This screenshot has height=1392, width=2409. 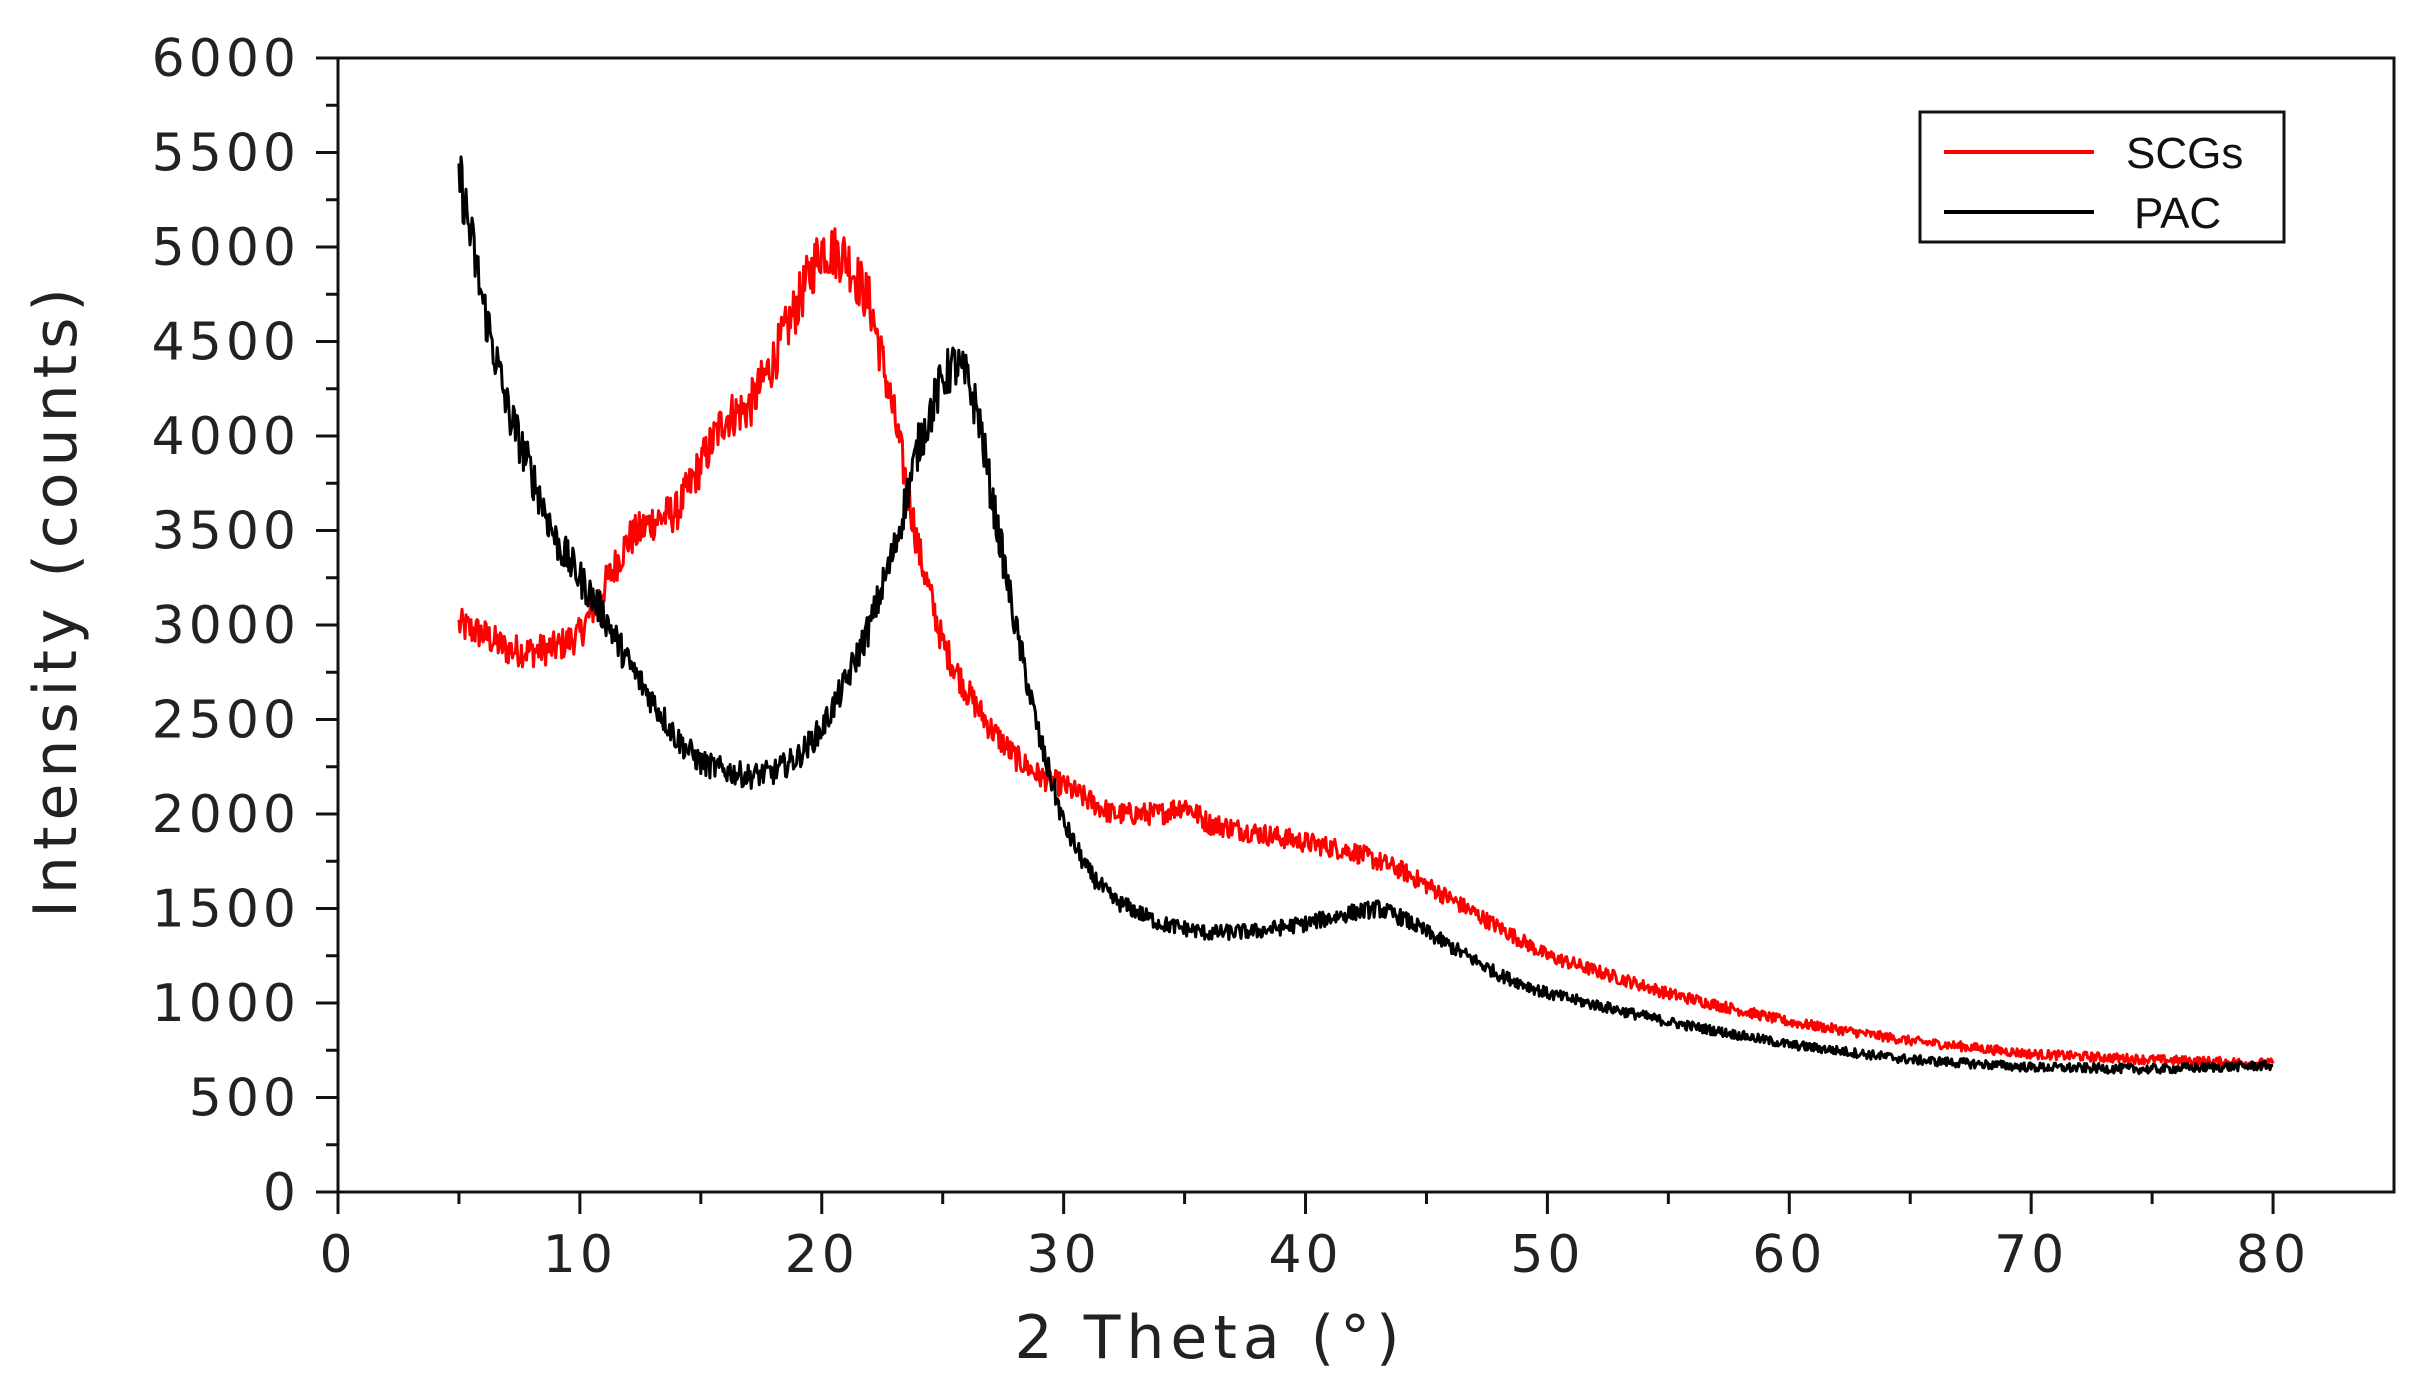 I want to click on y-tick-label: 2000, so click(x=226, y=815).